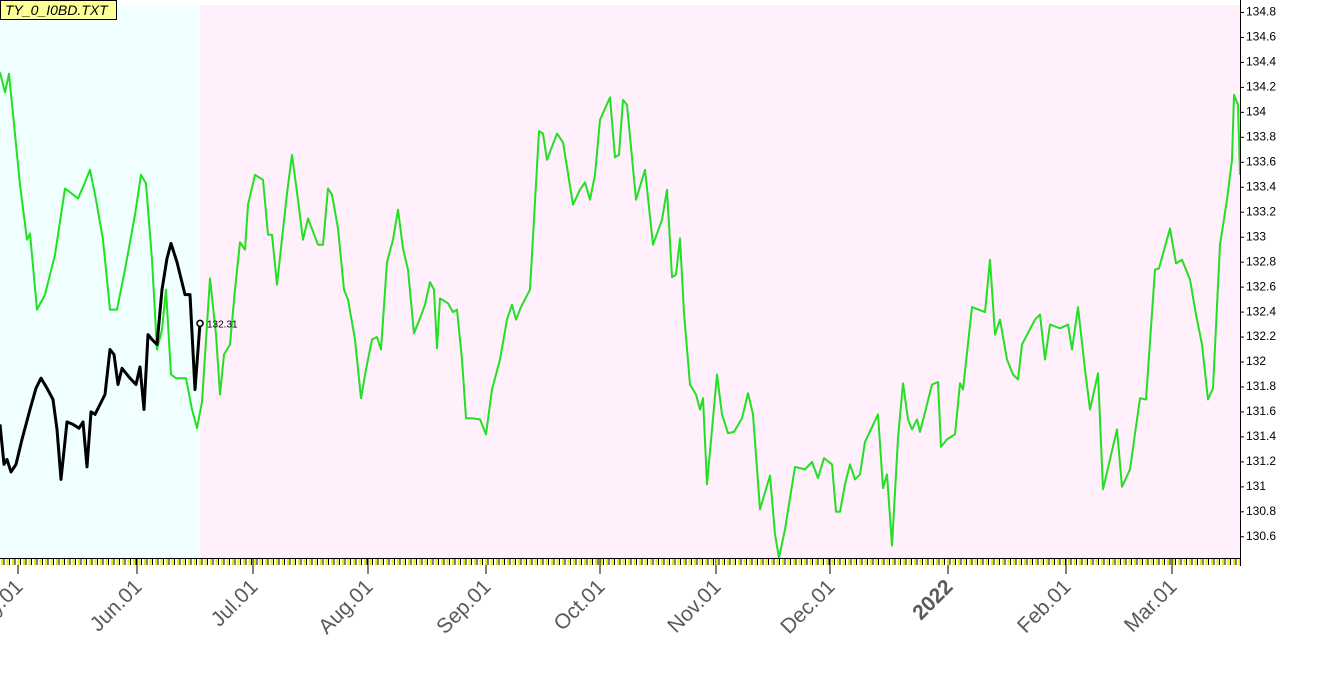 This screenshot has width=1319, height=689. Describe the element at coordinates (463, 606) in the screenshot. I see `x-tick-label: Sep.01` at that location.